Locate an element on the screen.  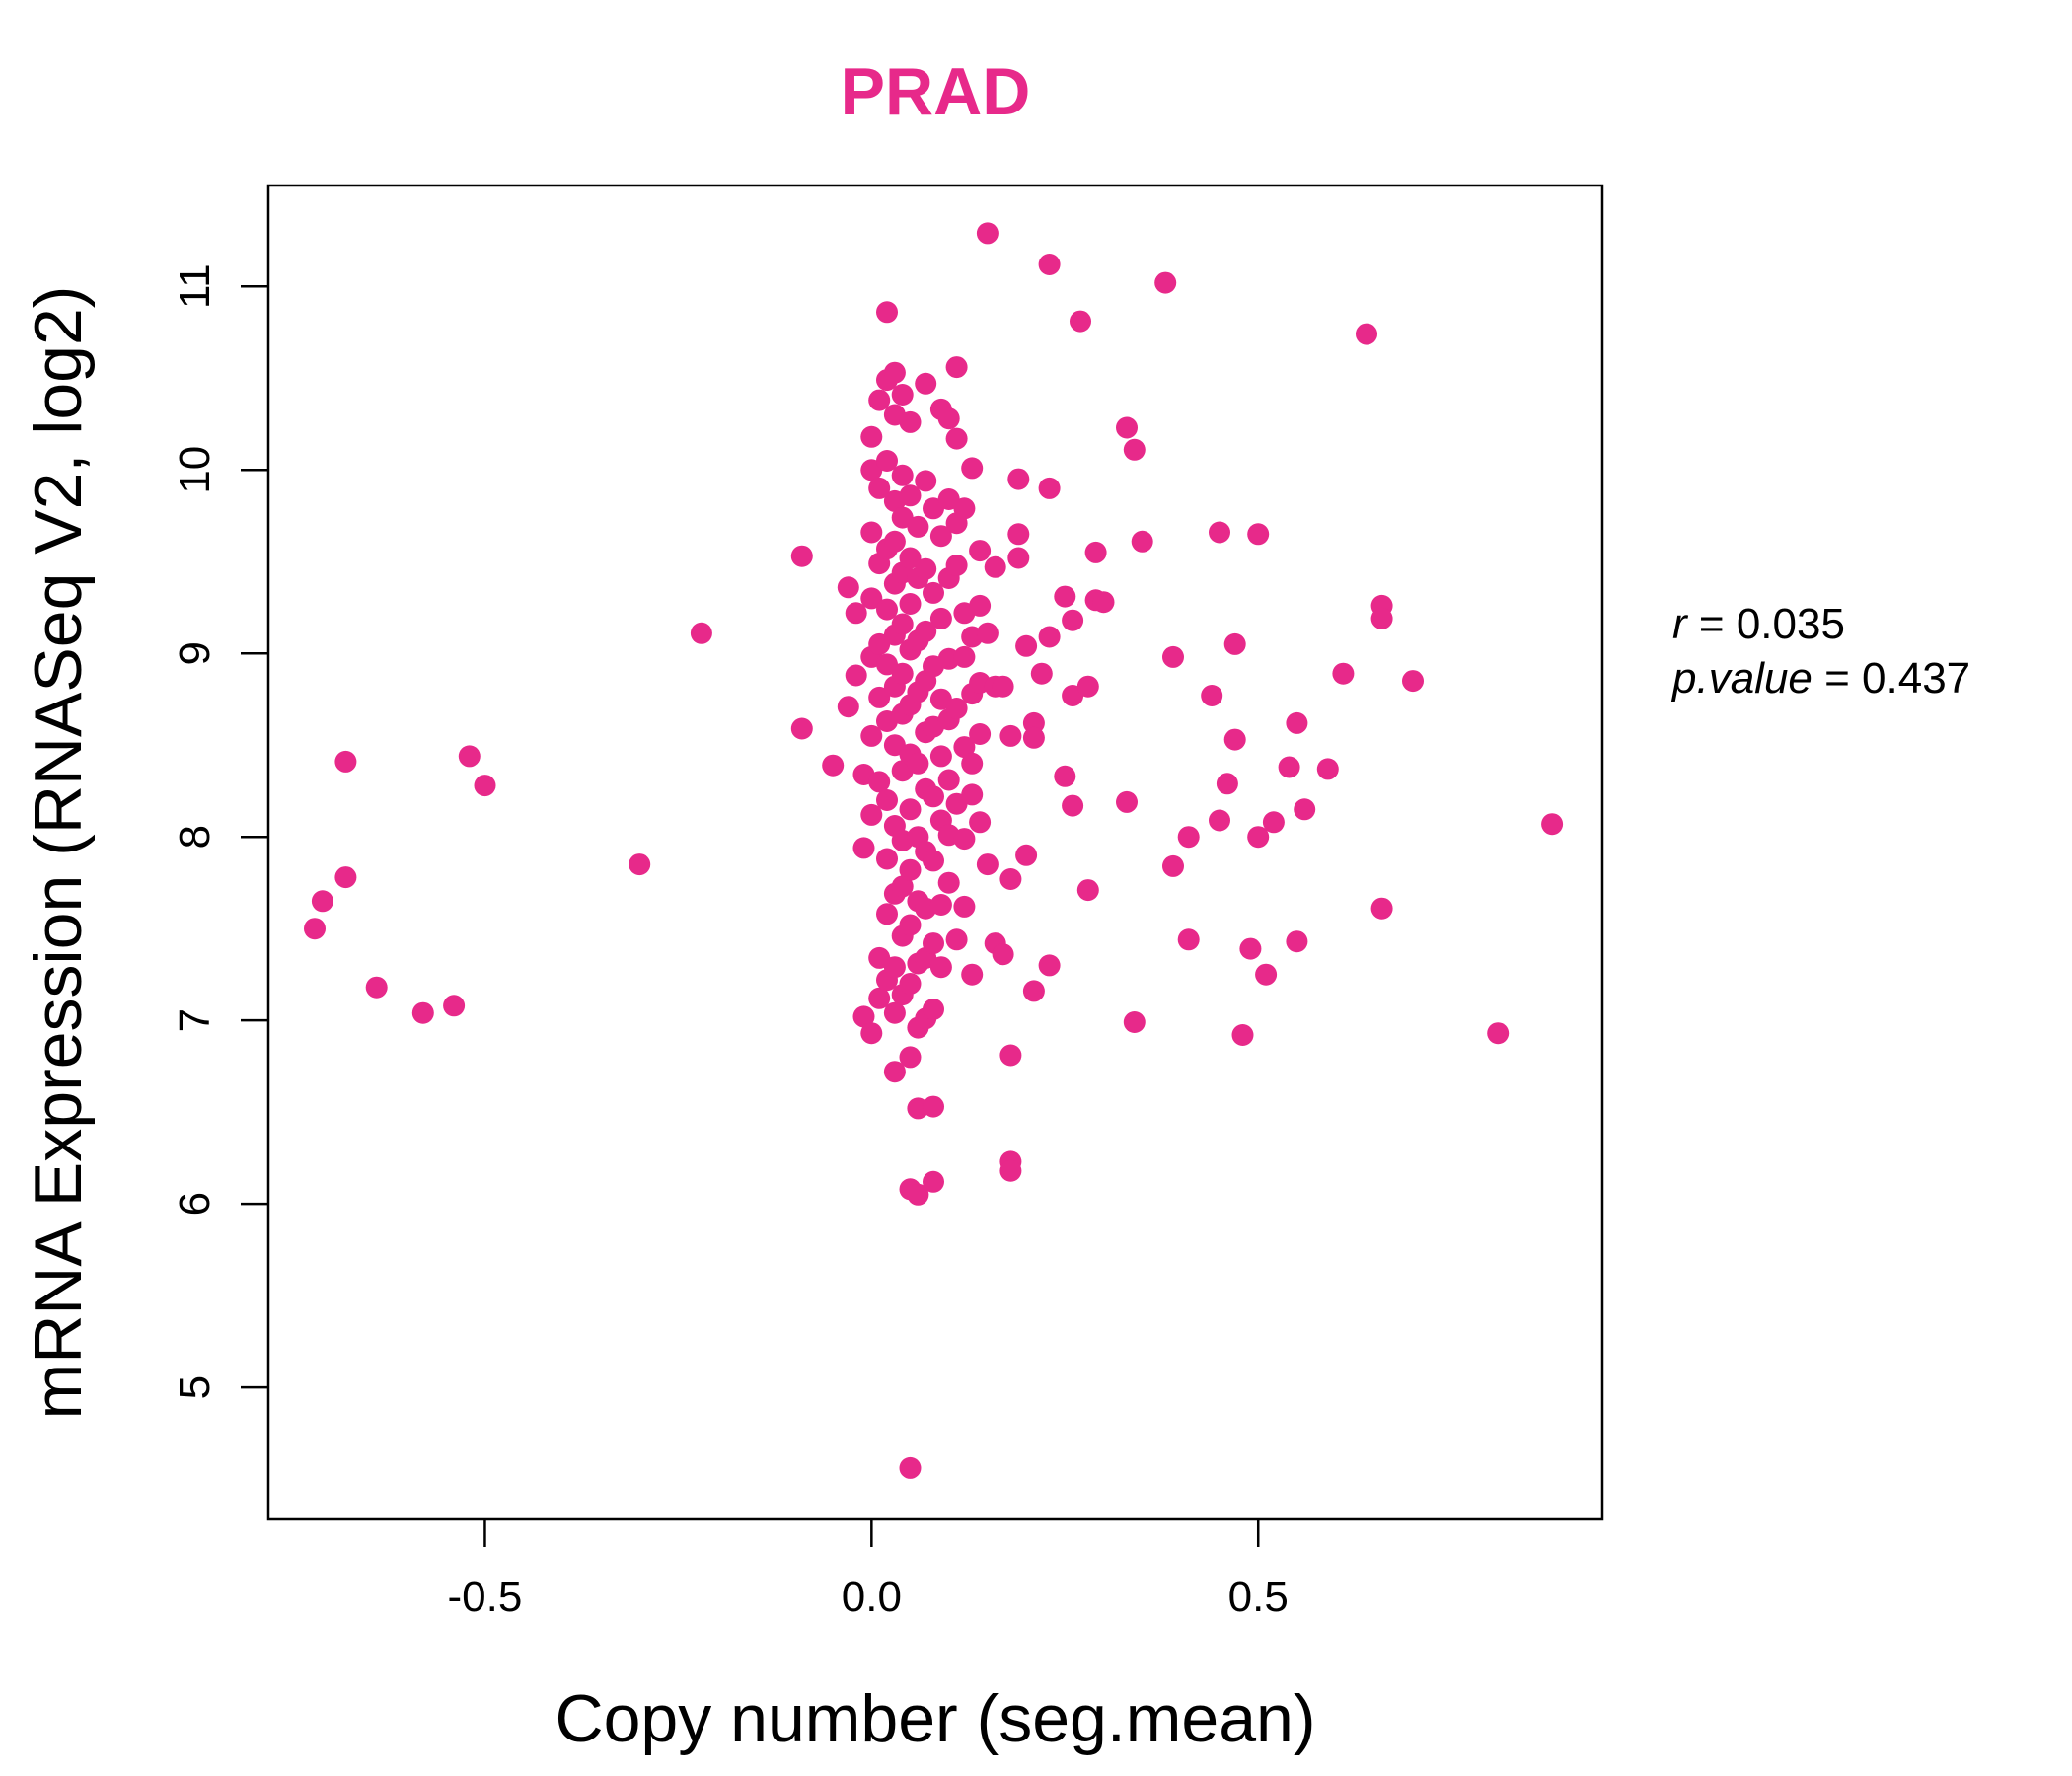
x-axis-label: Copy number (seg.mean) is located at coordinates (935, 1719).